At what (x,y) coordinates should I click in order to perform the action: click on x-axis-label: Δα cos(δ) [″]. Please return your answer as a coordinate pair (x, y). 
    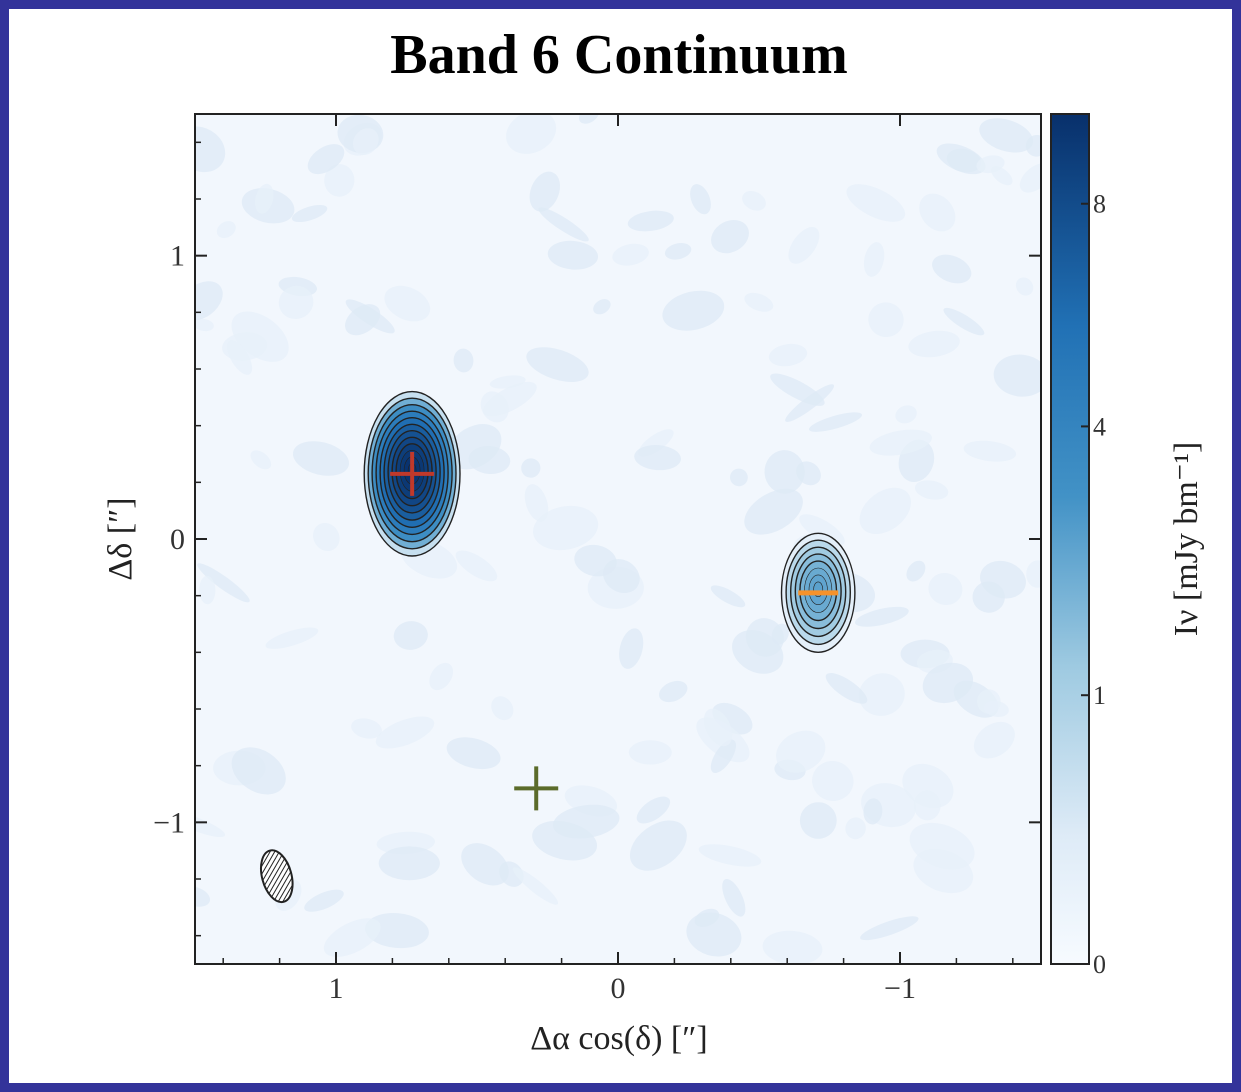
    Looking at the image, I should click on (618, 1038).